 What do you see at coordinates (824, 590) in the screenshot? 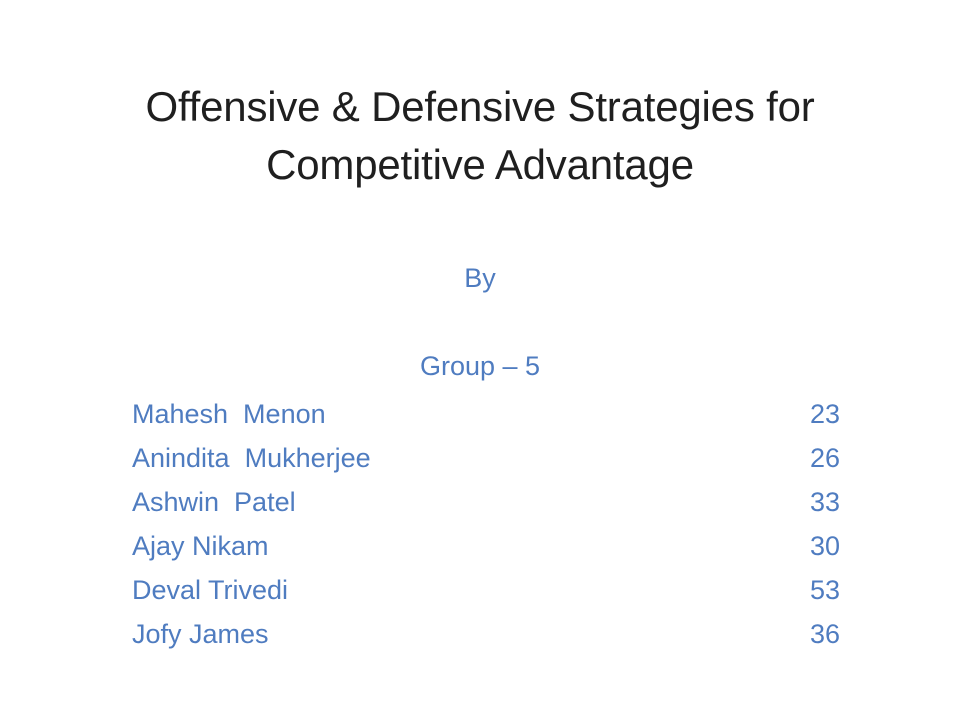
I see `member-roll-number: 53` at bounding box center [824, 590].